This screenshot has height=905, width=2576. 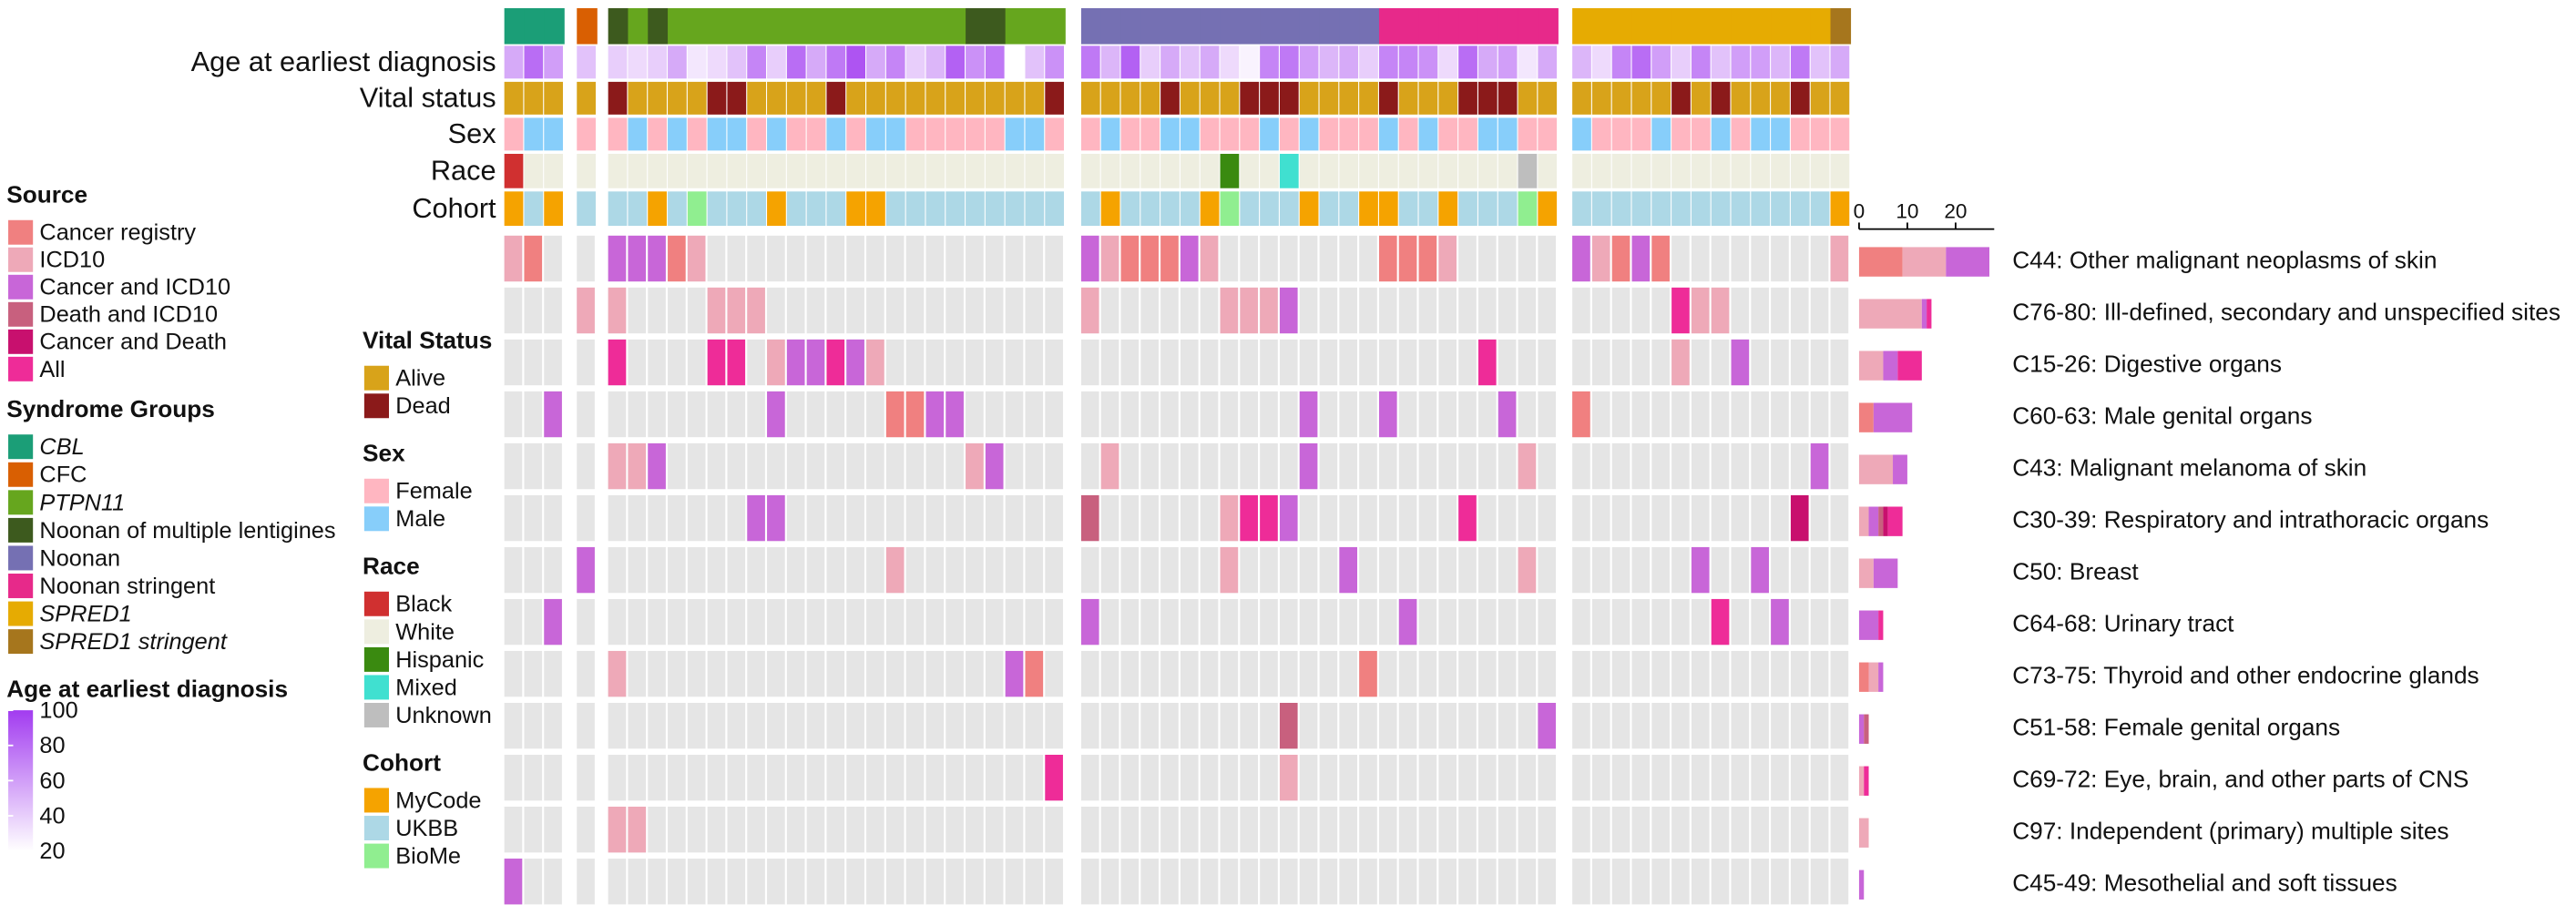 I want to click on legend-label: Female, so click(x=433, y=492).